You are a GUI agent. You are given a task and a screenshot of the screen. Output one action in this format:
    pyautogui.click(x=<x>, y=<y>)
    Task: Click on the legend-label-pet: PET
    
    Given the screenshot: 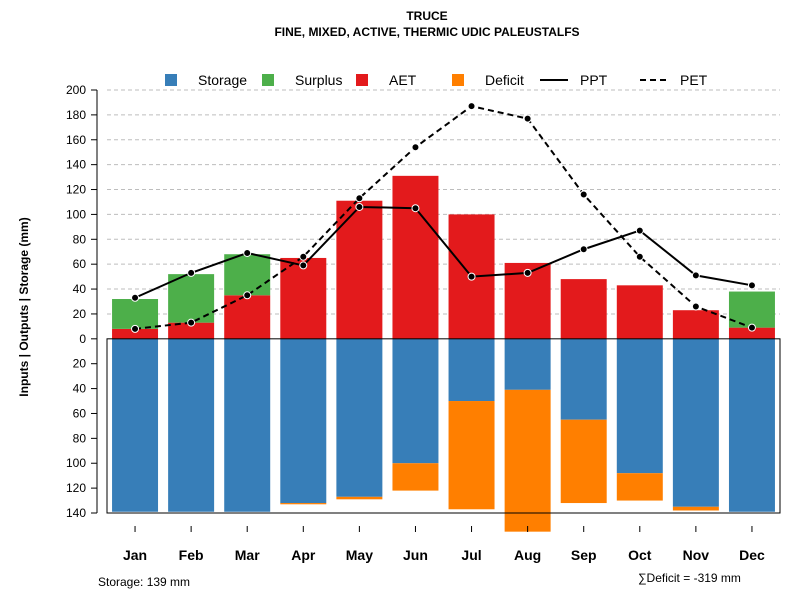 What is the action you would take?
    pyautogui.click(x=694, y=80)
    